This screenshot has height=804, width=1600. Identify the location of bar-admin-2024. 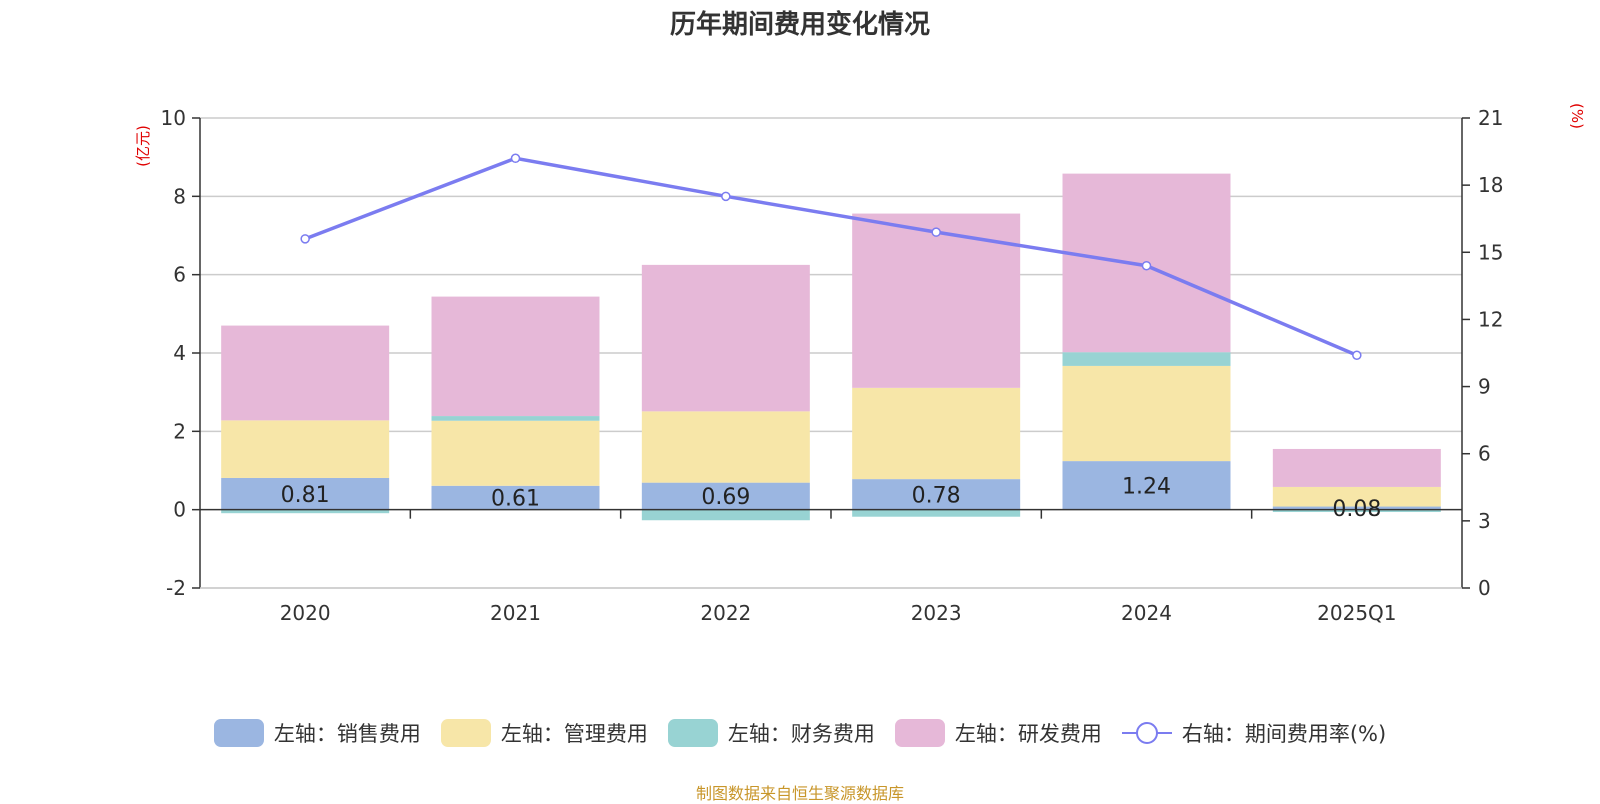
(1146, 413).